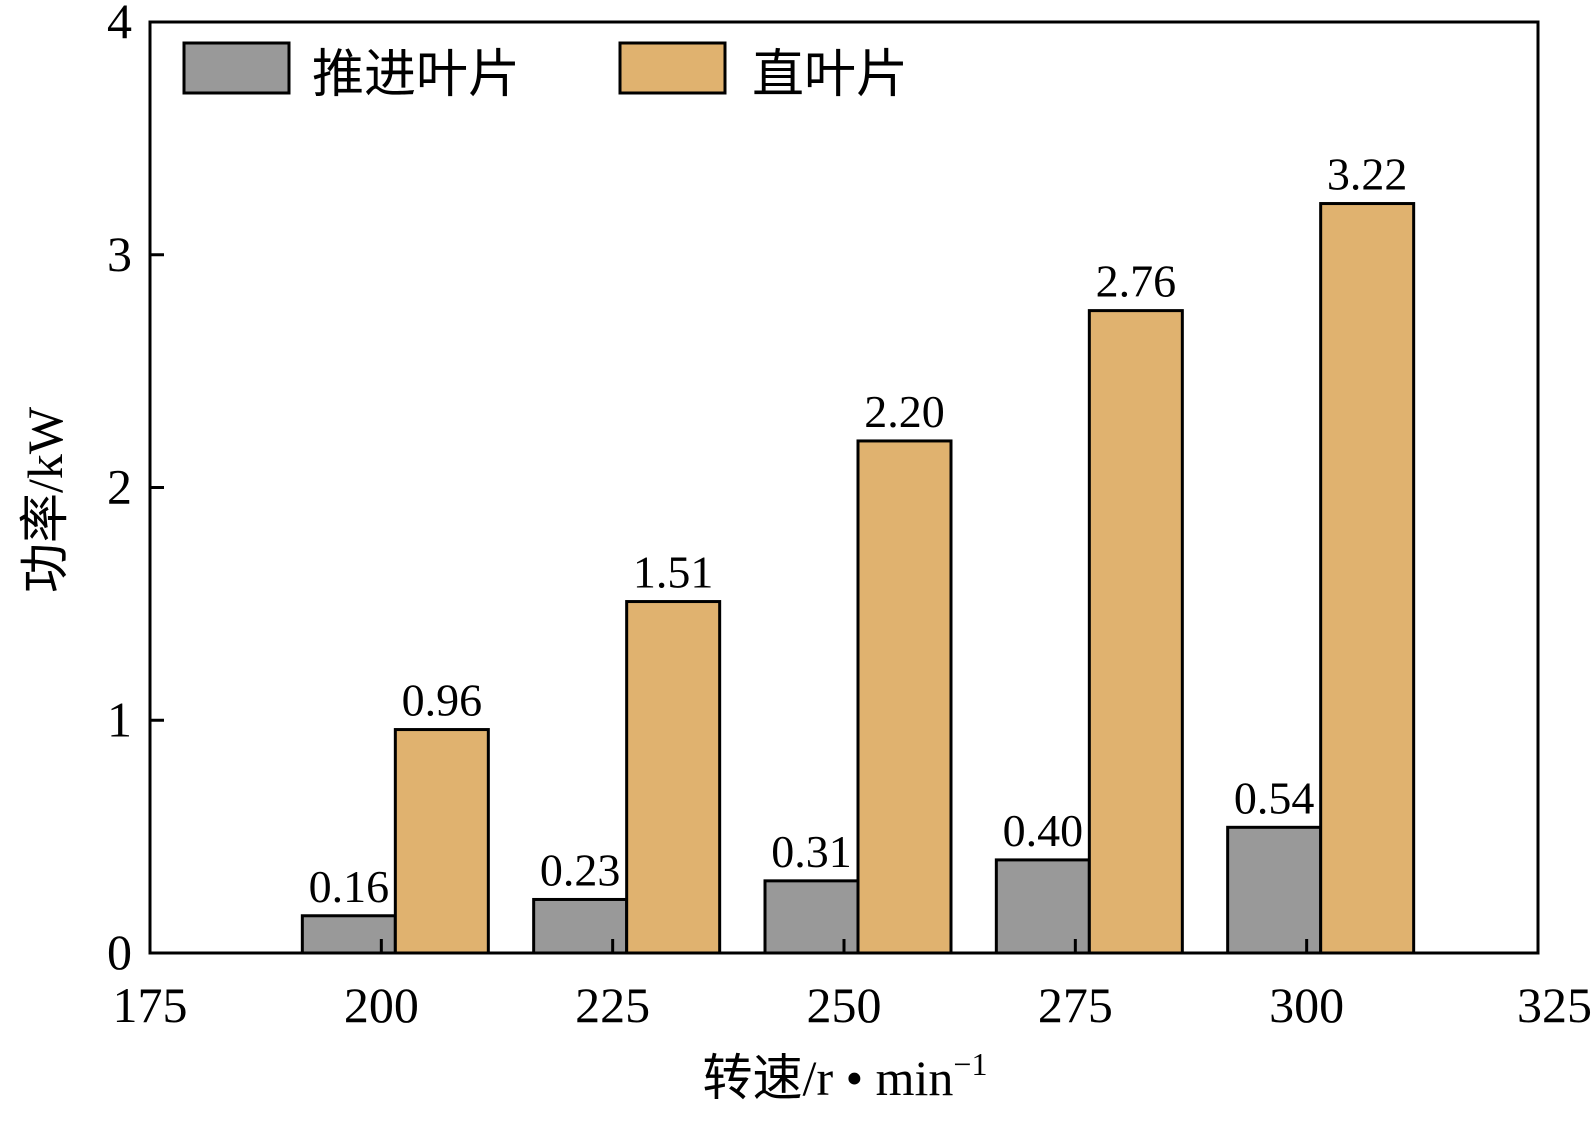 The image size is (1596, 1135). What do you see at coordinates (811, 851) in the screenshot?
I see `data-label-propeller-250: 0.31` at bounding box center [811, 851].